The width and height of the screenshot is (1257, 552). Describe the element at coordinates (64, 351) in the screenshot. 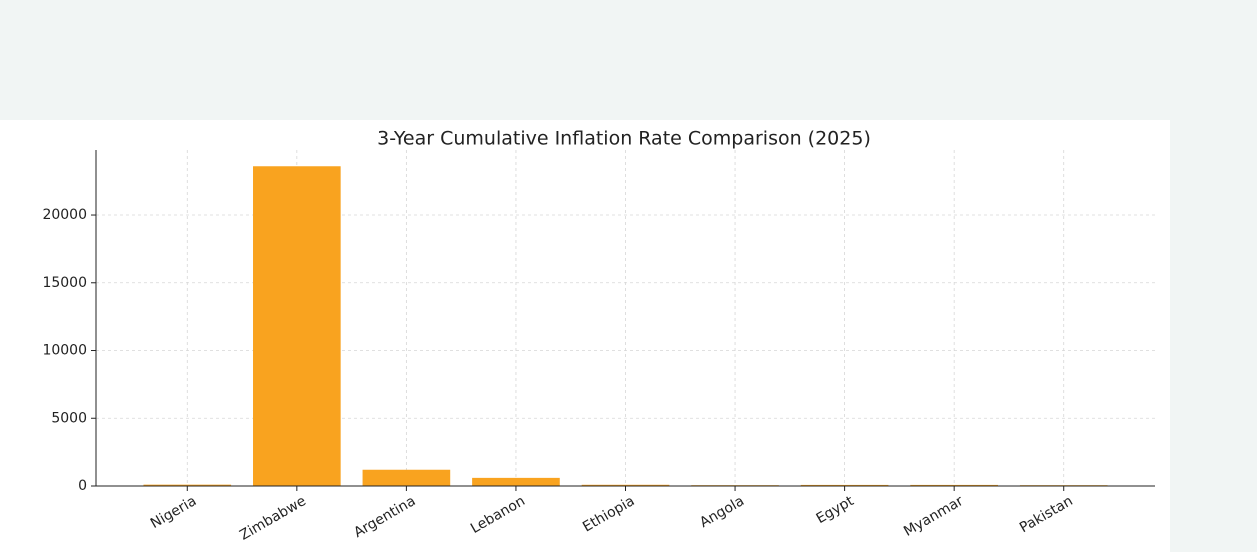

I see `y-tick-label: 10000` at that location.